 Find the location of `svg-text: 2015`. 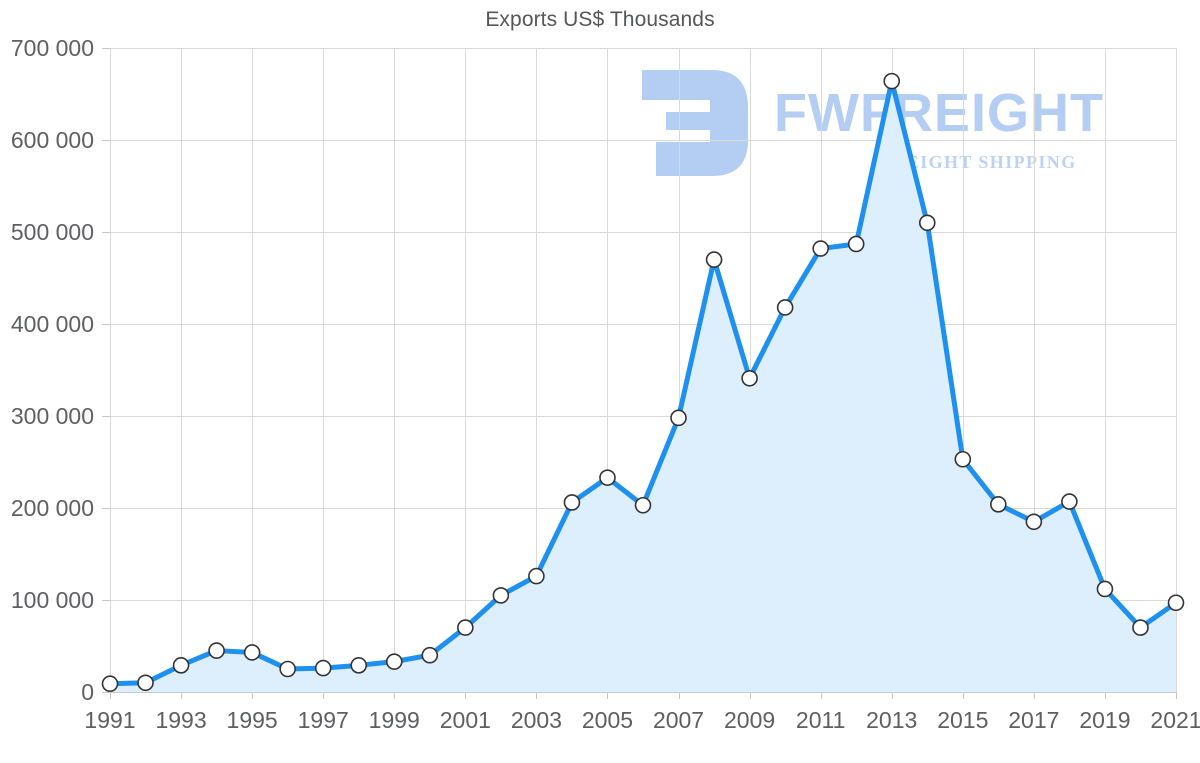

svg-text: 2015 is located at coordinates (962, 720).